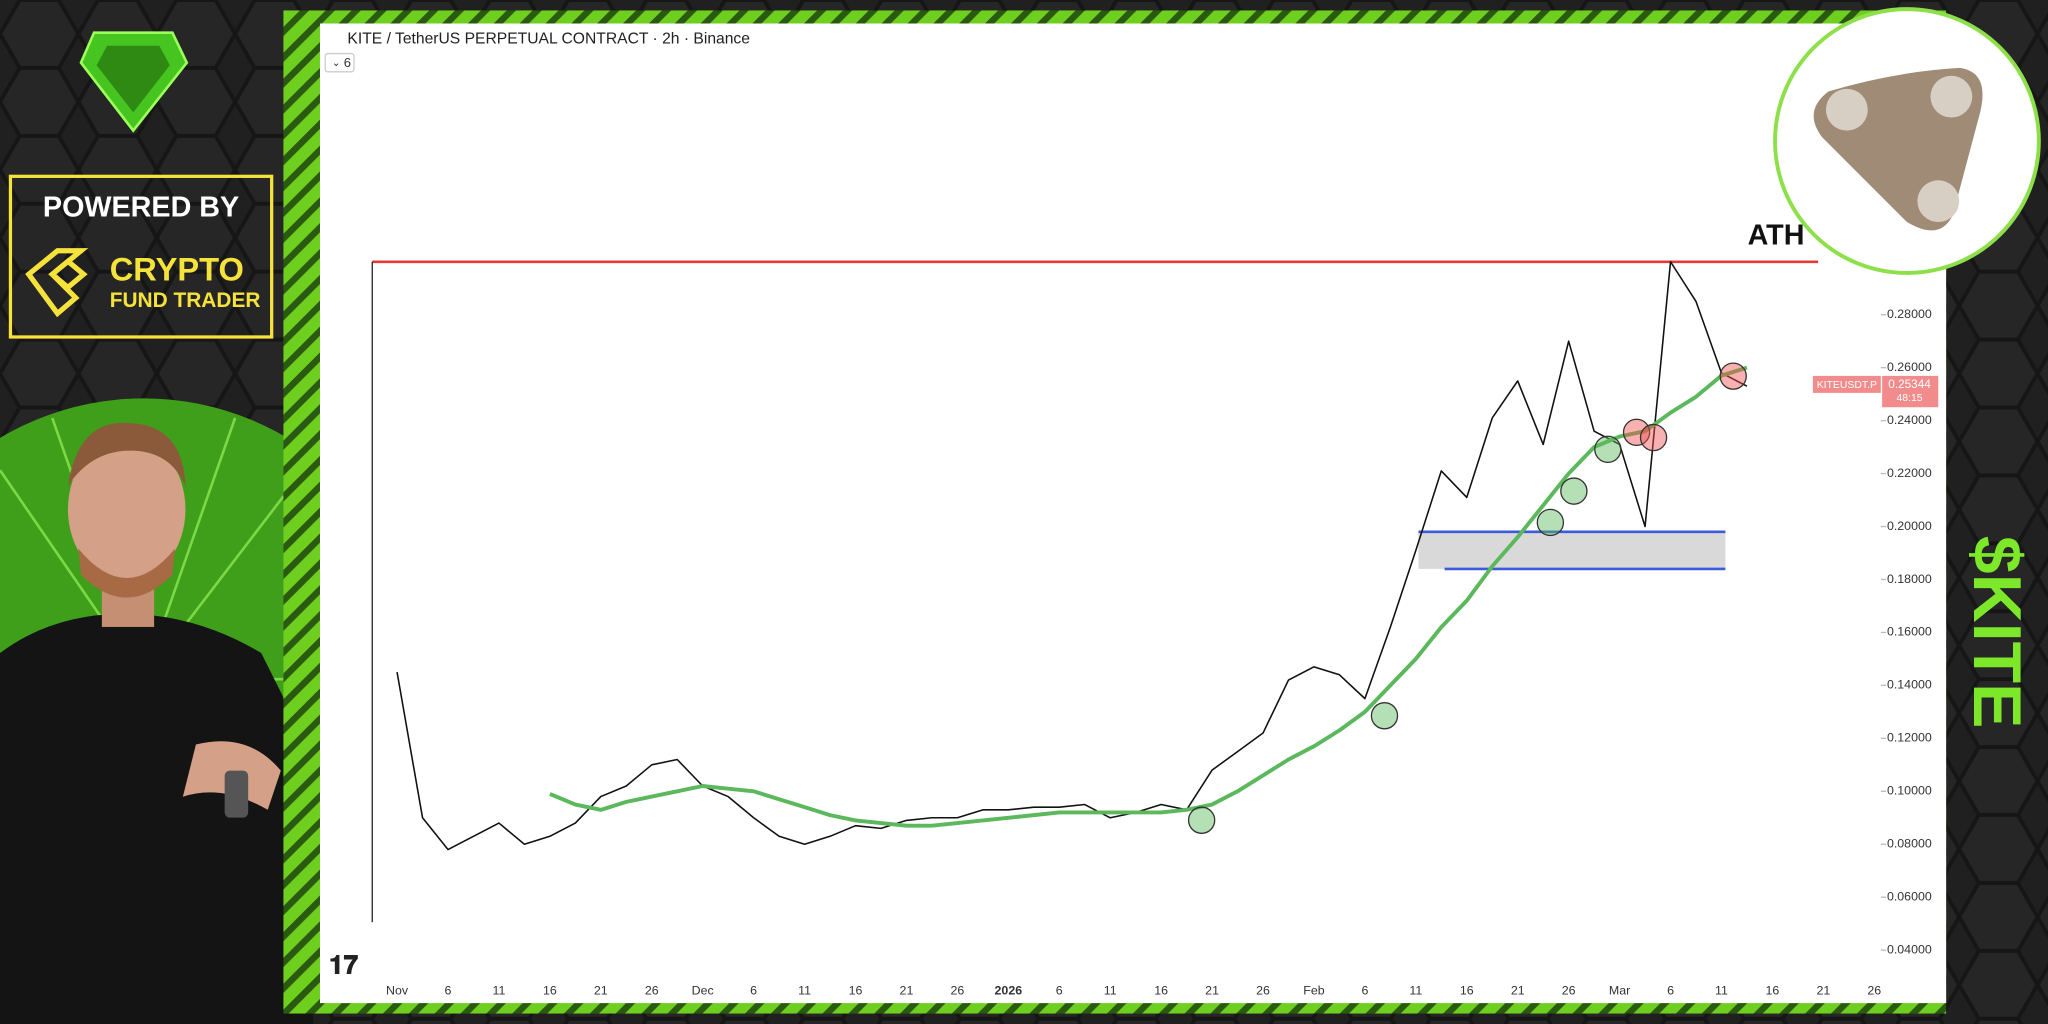  I want to click on y-tick-label: 0.28000, so click(1909, 314).